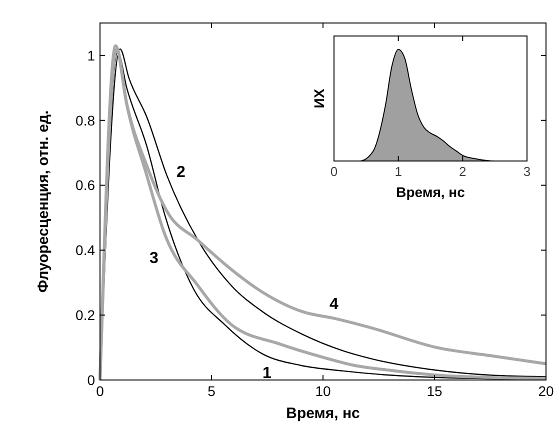 The height and width of the screenshot is (426, 554). What do you see at coordinates (86, 314) in the screenshot?
I see `y-tick-label: 0.2` at bounding box center [86, 314].